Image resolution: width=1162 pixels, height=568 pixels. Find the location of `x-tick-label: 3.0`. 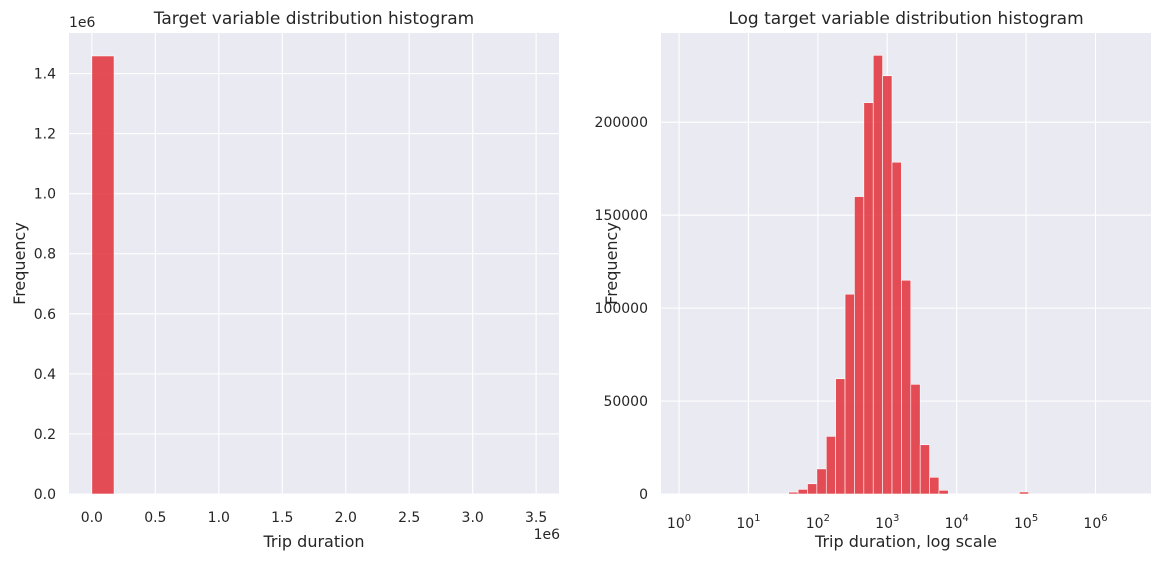

x-tick-label: 3.0 is located at coordinates (473, 518).